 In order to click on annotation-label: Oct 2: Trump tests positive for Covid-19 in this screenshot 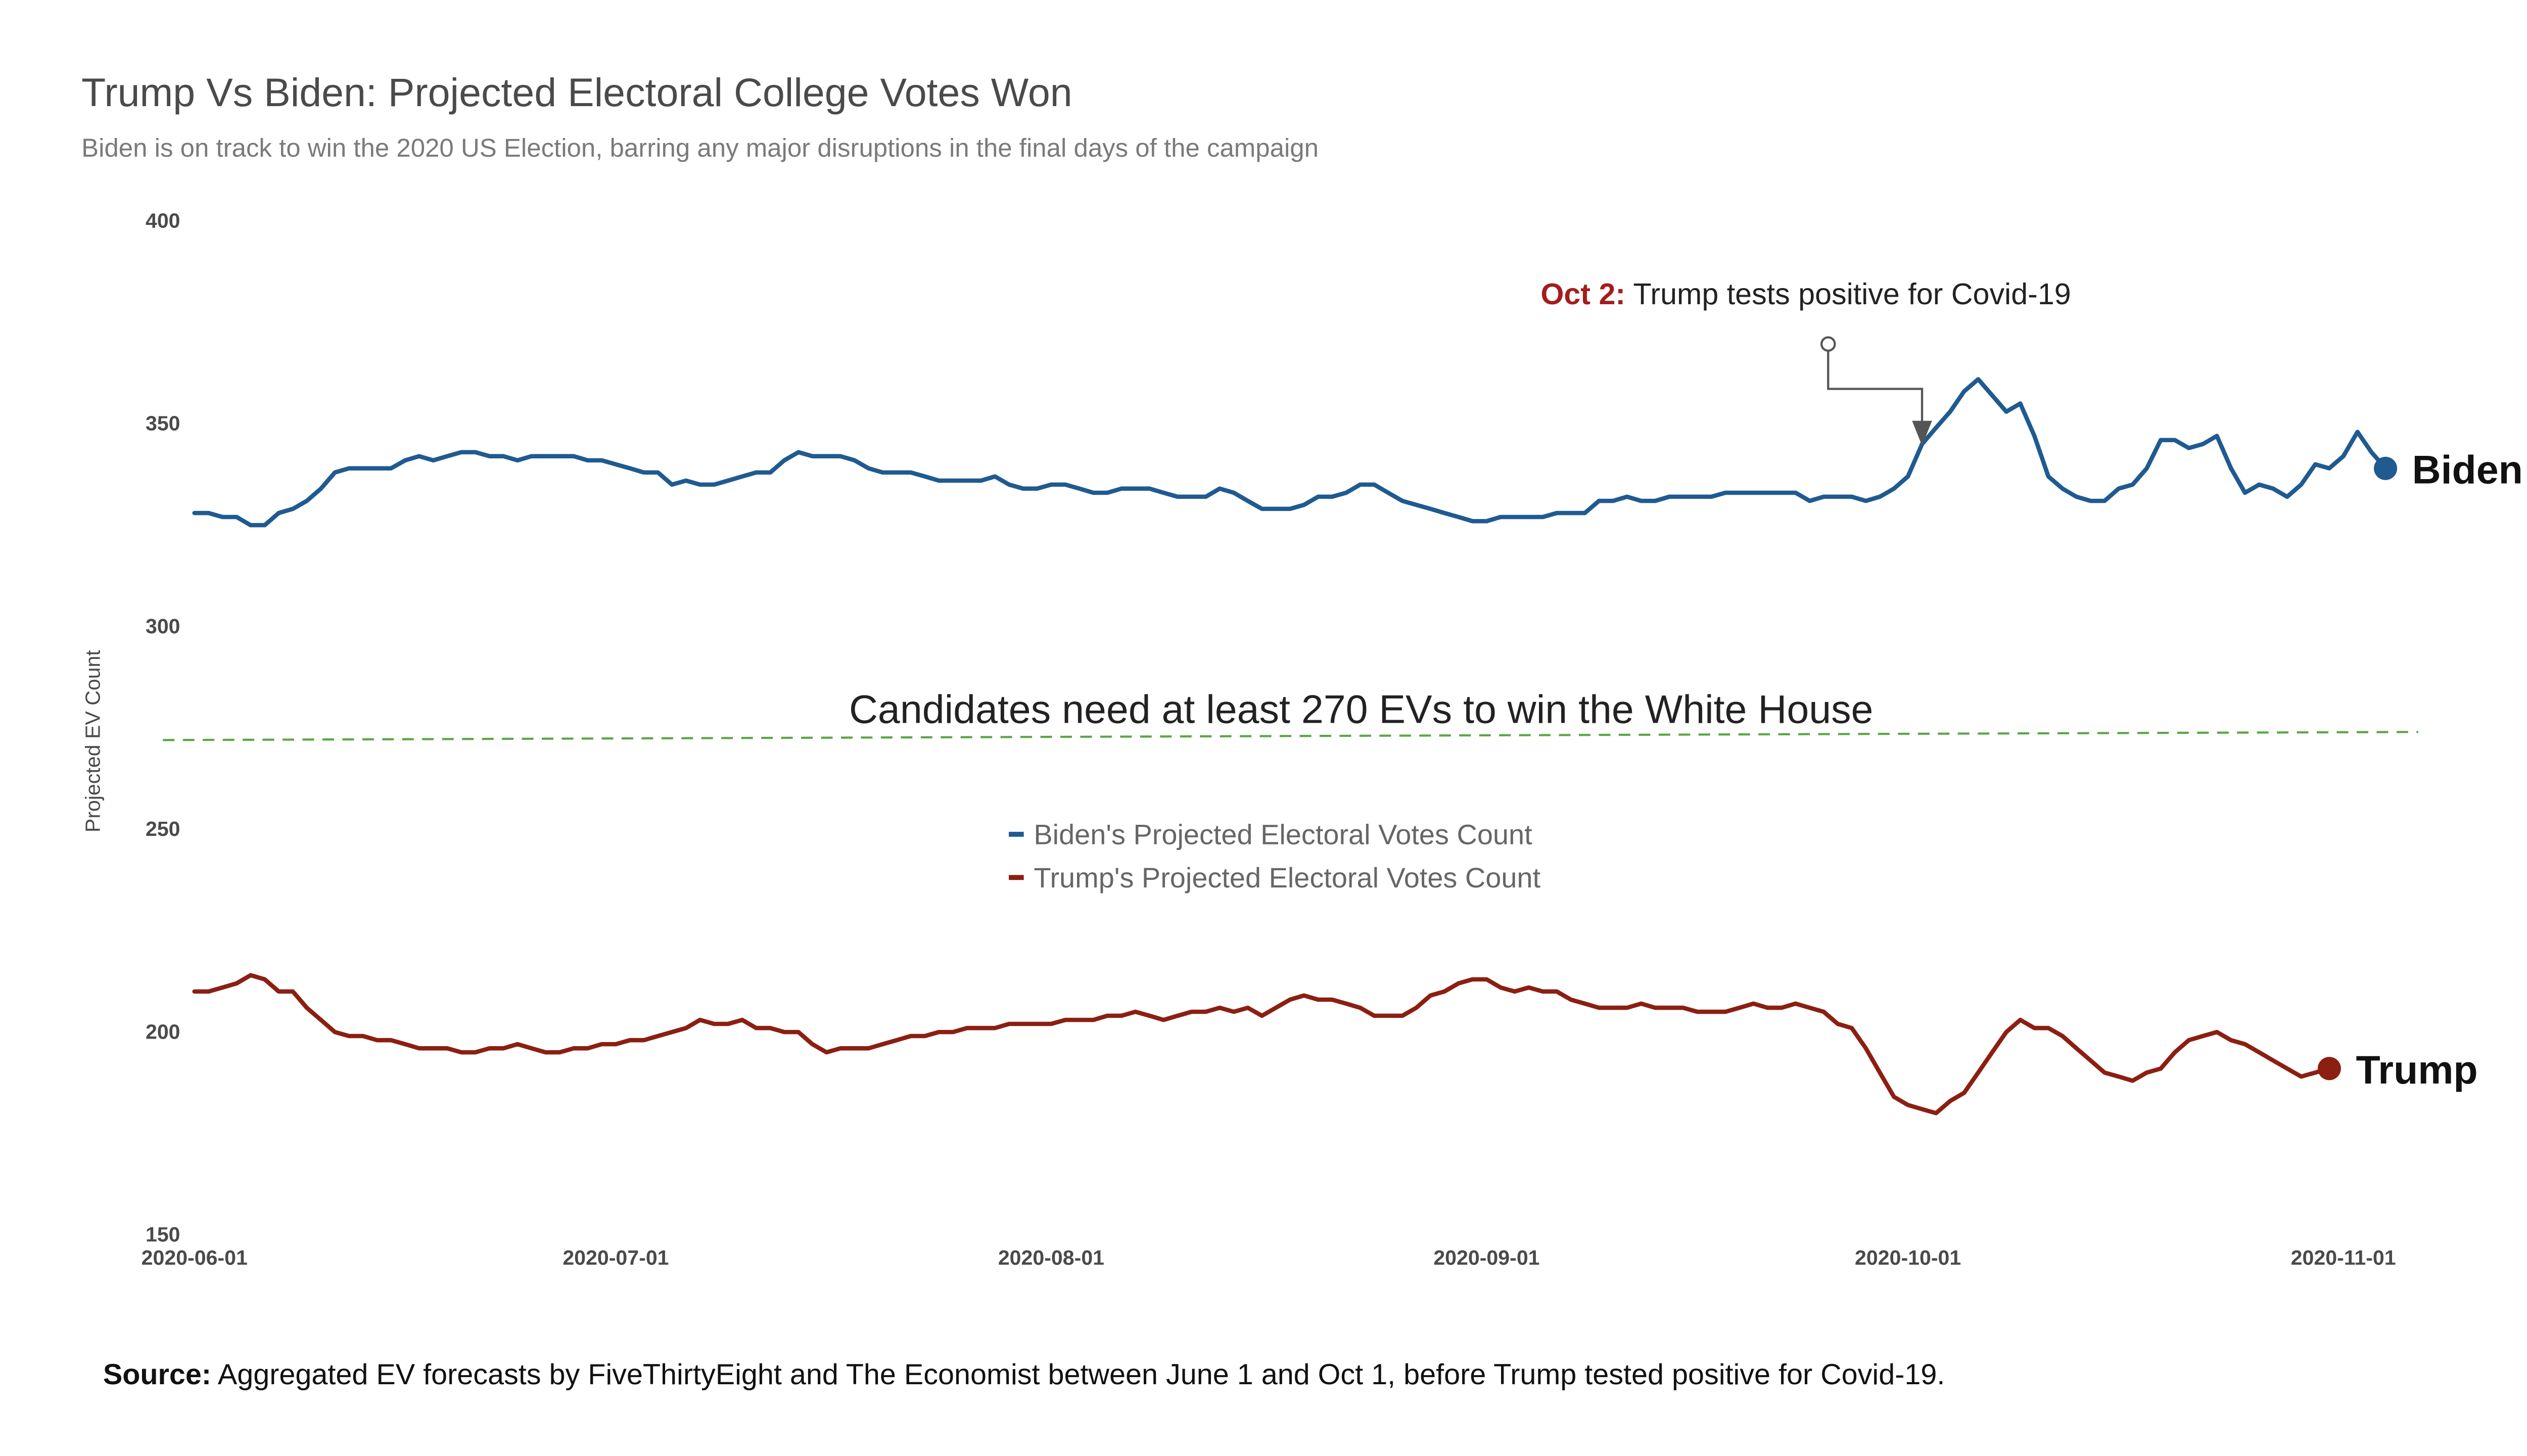, I will do `click(1805, 294)`.